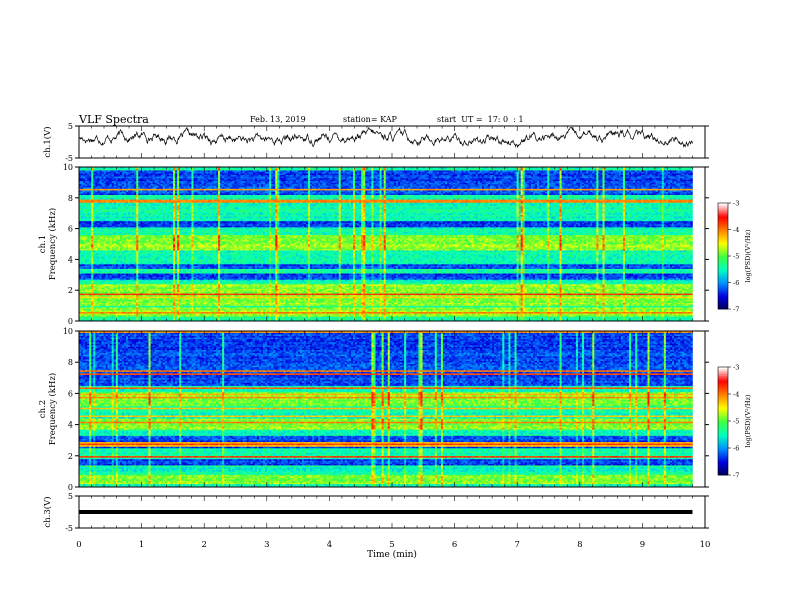 This screenshot has width=792, height=612. What do you see at coordinates (141, 545) in the screenshot?
I see `x-tick-label: 1` at bounding box center [141, 545].